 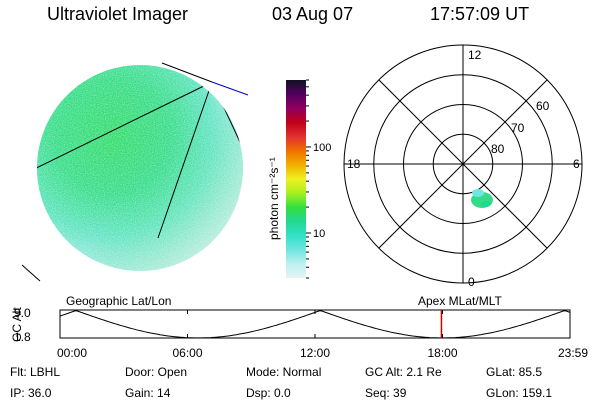 I want to click on timeline-tick-label: 06:00, so click(x=187, y=353).